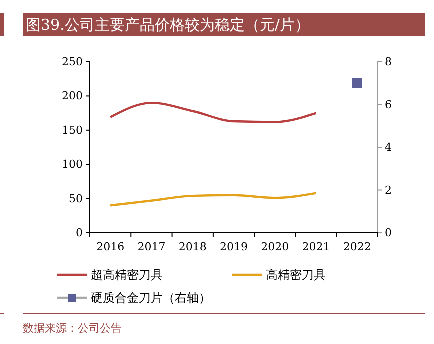 This screenshot has height=344, width=434. What do you see at coordinates (192, 247) in the screenshot?
I see `x-tick-label: 2018` at bounding box center [192, 247].